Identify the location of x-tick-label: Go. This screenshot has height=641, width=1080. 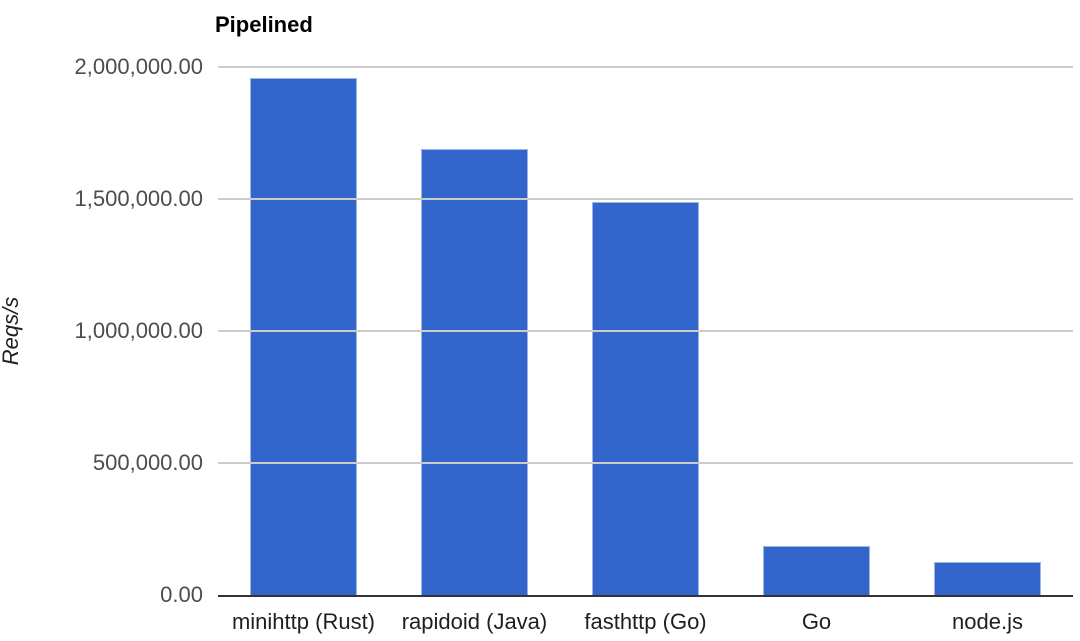
(816, 621).